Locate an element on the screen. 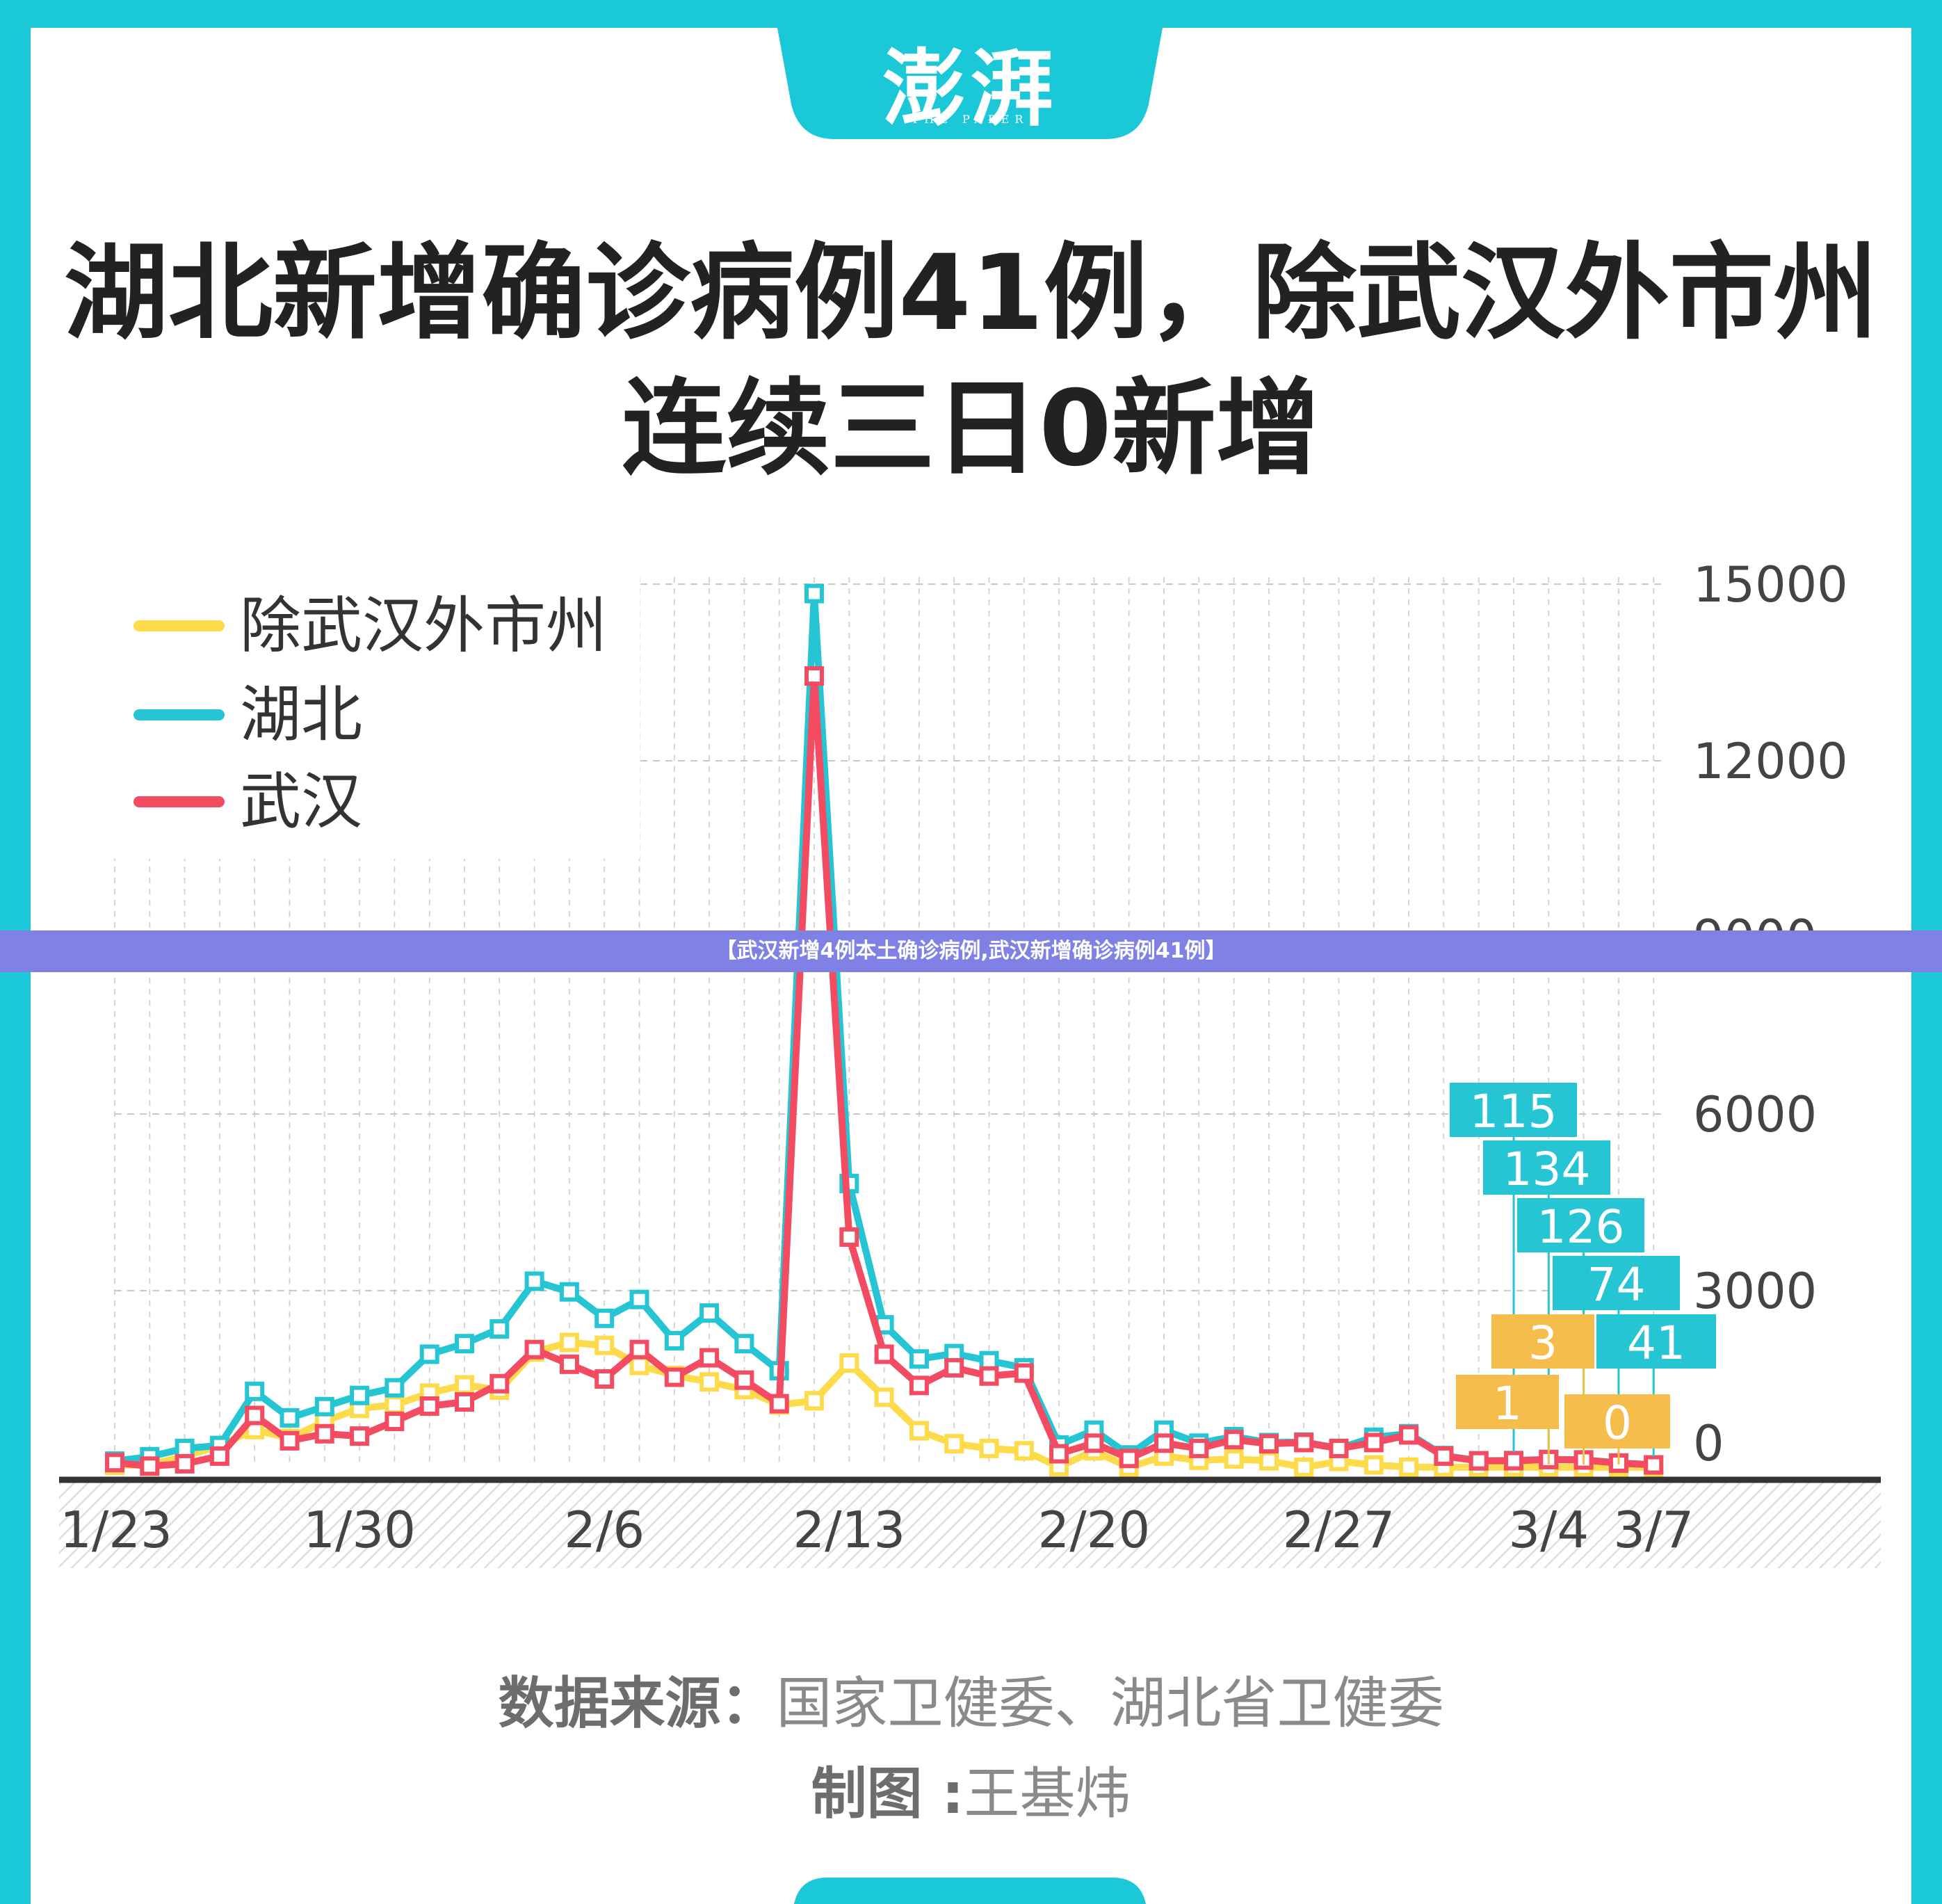 This screenshot has height=1904, width=1942. y-tick-label: 6000 is located at coordinates (1755, 1114).